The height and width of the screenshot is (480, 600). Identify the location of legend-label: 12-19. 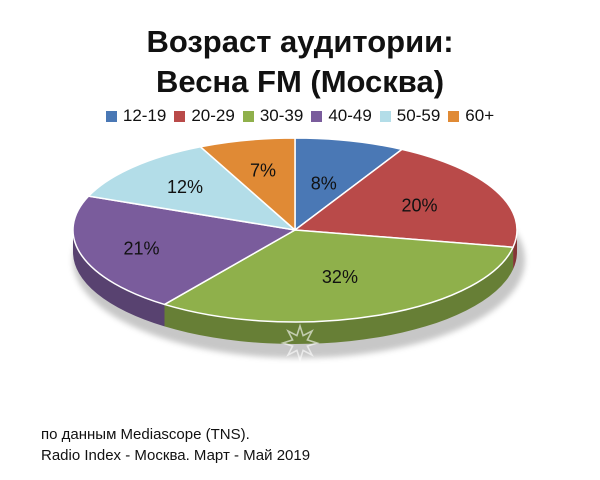
(144, 115).